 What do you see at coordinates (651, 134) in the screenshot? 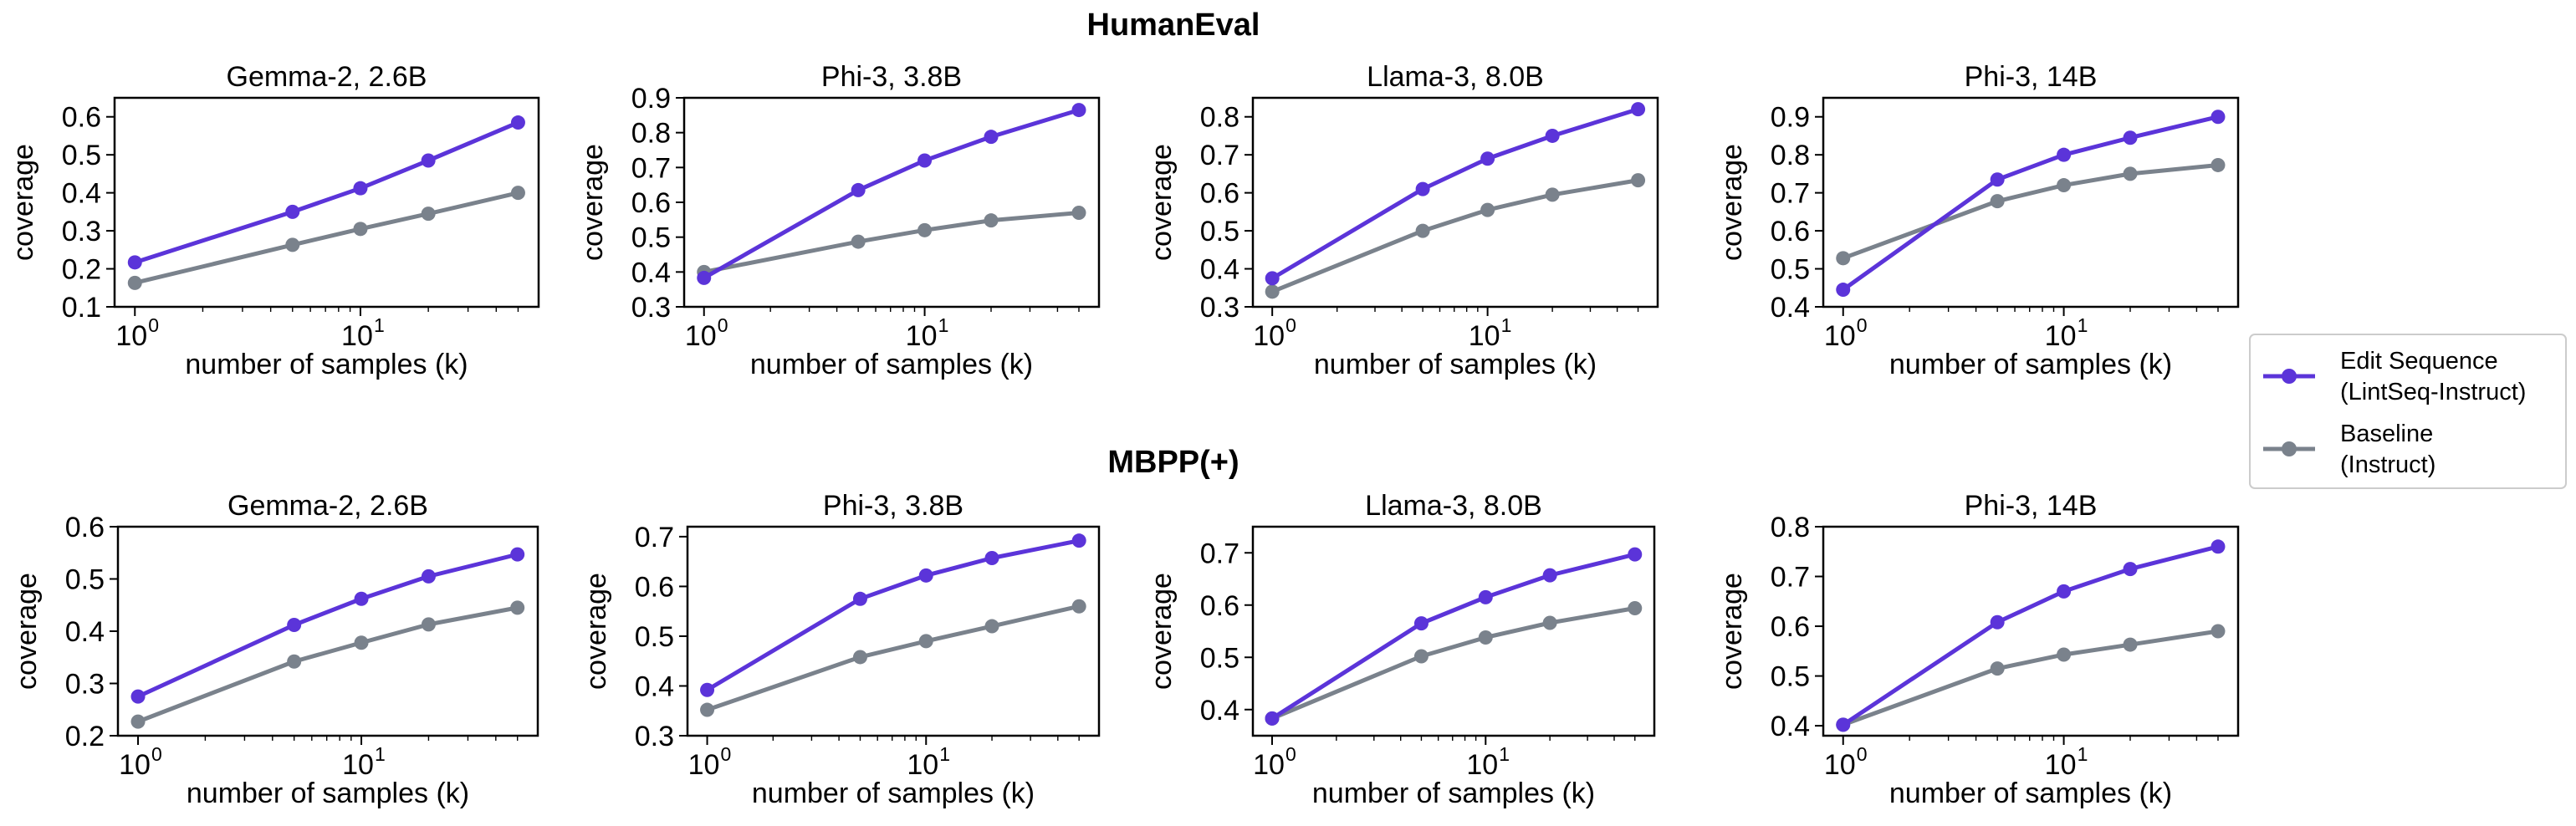
I see `y-tick-label: 0.8` at bounding box center [651, 134].